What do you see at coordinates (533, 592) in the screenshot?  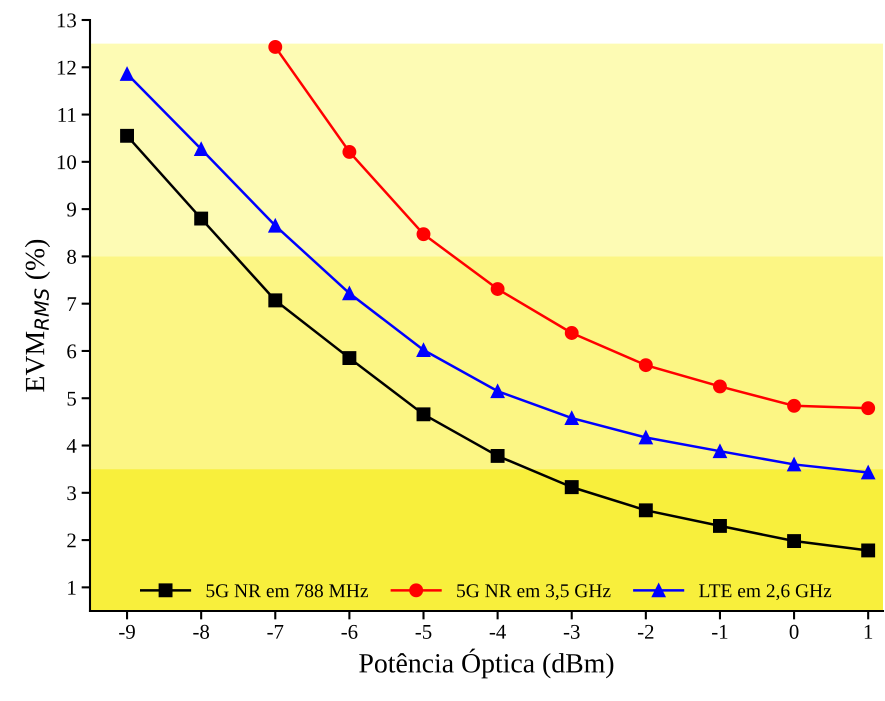 I see `legend-label: 5G NR em 3,5 GHz` at bounding box center [533, 592].